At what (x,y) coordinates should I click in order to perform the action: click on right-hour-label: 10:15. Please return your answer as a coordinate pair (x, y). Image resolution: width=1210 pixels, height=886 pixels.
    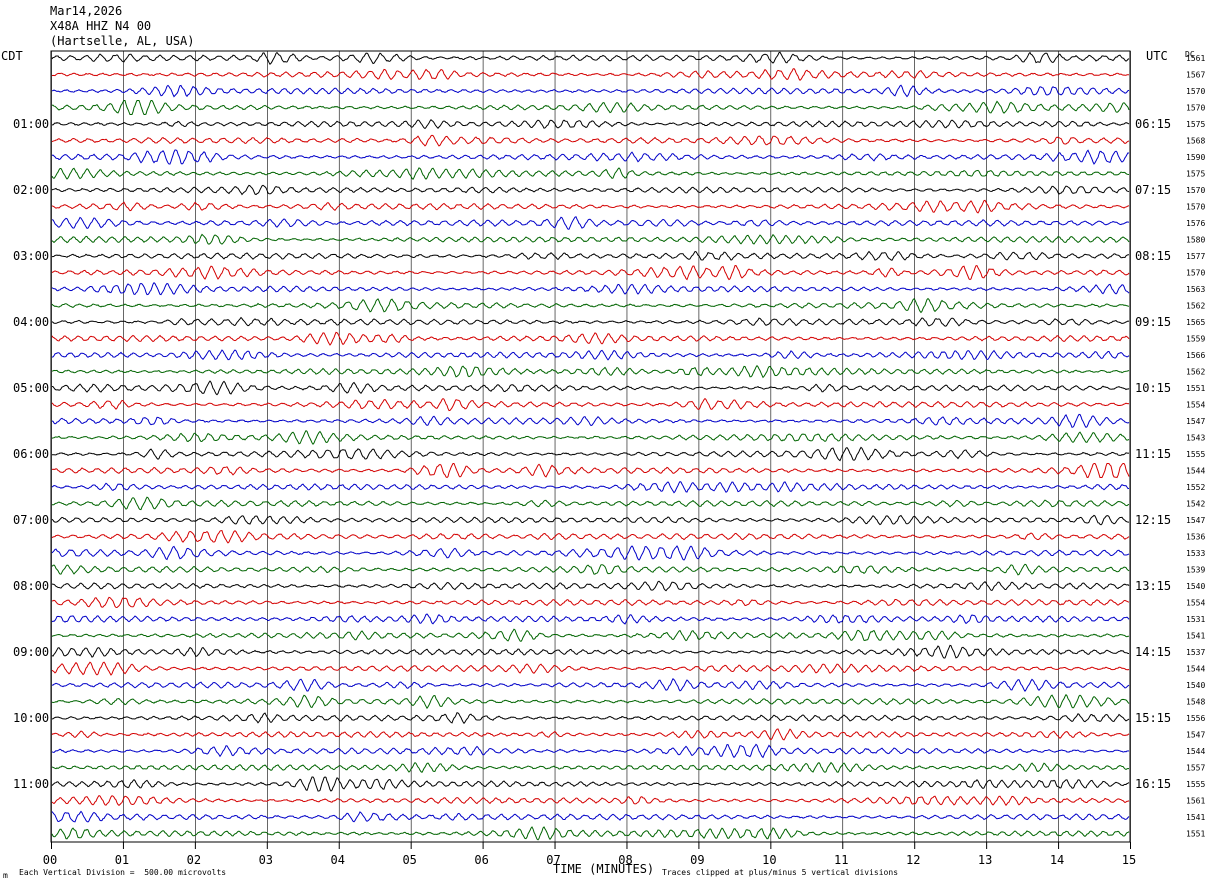
    Looking at the image, I should click on (1153, 388).